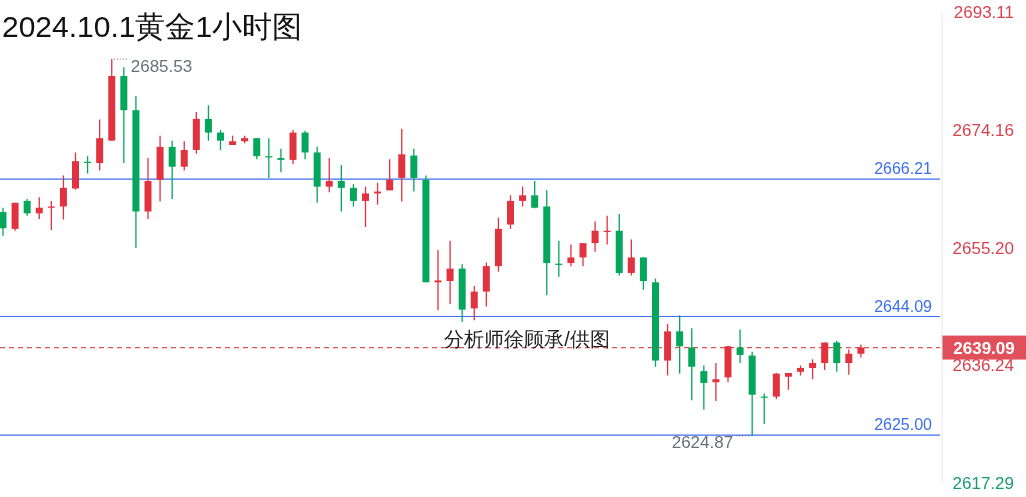 The height and width of the screenshot is (497, 1026). What do you see at coordinates (983, 130) in the screenshot?
I see `y-tick-label: 2674.16` at bounding box center [983, 130].